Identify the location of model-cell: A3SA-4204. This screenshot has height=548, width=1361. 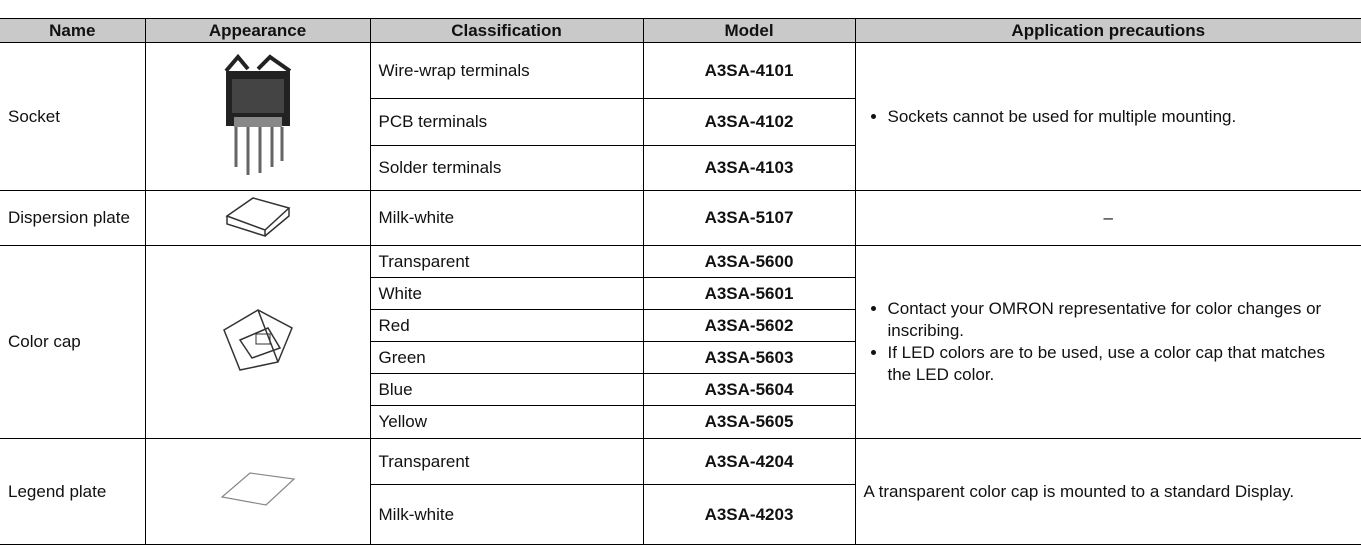
(749, 461).